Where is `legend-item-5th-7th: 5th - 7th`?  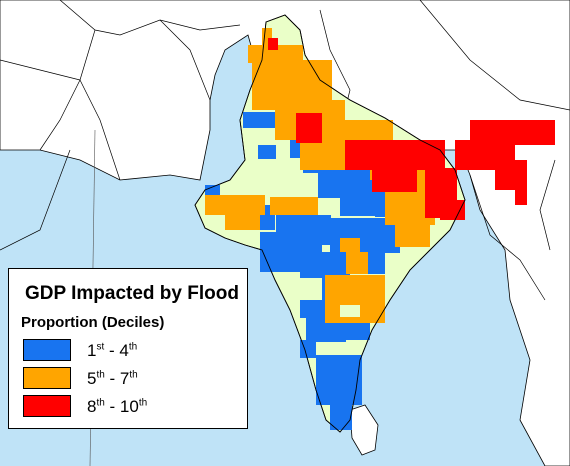
legend-item-5th-7th: 5th - 7th is located at coordinates (133, 379).